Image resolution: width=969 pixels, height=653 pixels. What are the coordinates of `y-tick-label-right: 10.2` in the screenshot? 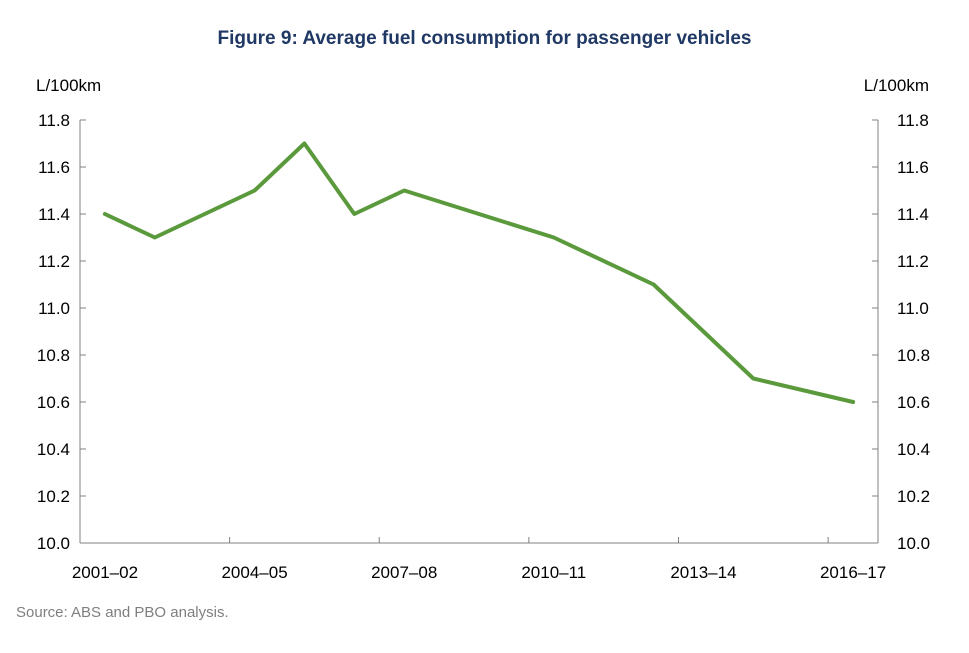 It's located at (913, 496).